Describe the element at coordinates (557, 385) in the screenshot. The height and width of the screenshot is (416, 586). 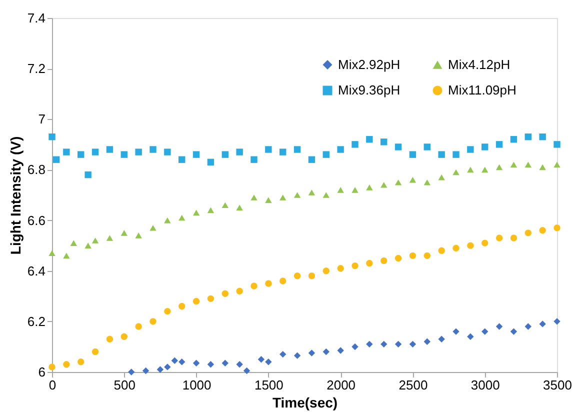
I see `x-tick-label: 3500` at that location.